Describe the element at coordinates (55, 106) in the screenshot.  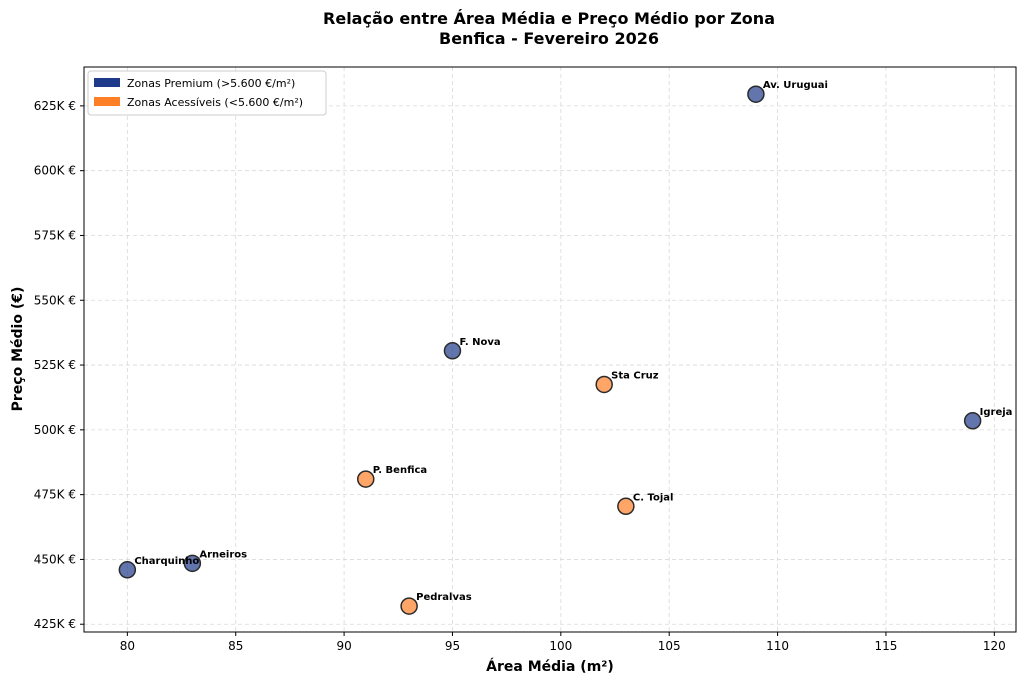
I see `y-tick-label: 625K €` at that location.